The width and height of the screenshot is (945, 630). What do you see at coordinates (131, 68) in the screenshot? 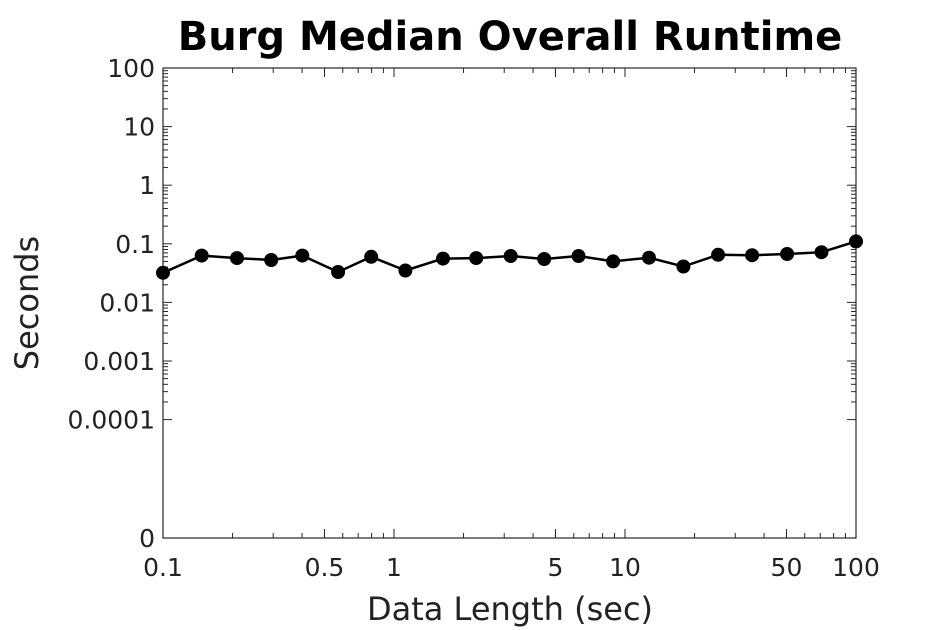
I see `y-tick-label: 100` at bounding box center [131, 68].